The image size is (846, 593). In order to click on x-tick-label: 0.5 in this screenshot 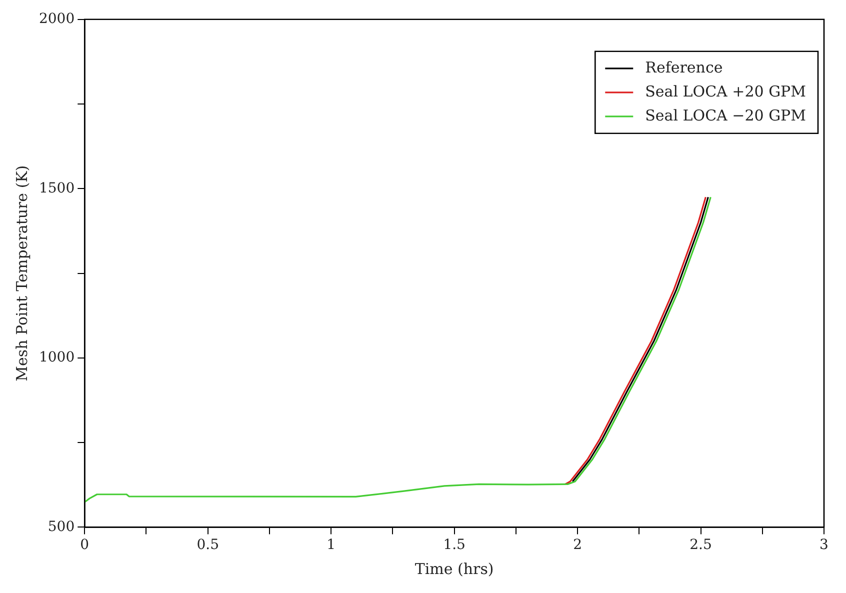, I will do `click(207, 545)`.